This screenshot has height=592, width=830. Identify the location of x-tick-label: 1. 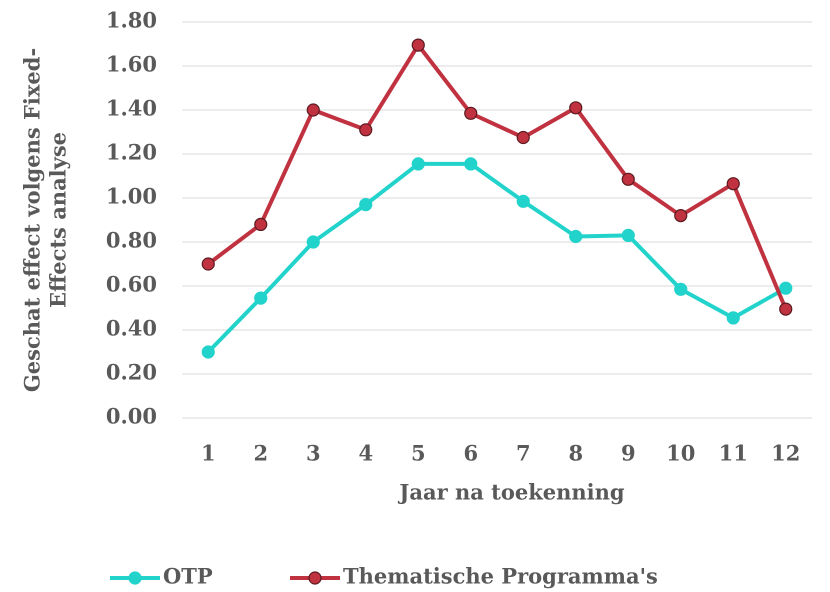
(208, 453).